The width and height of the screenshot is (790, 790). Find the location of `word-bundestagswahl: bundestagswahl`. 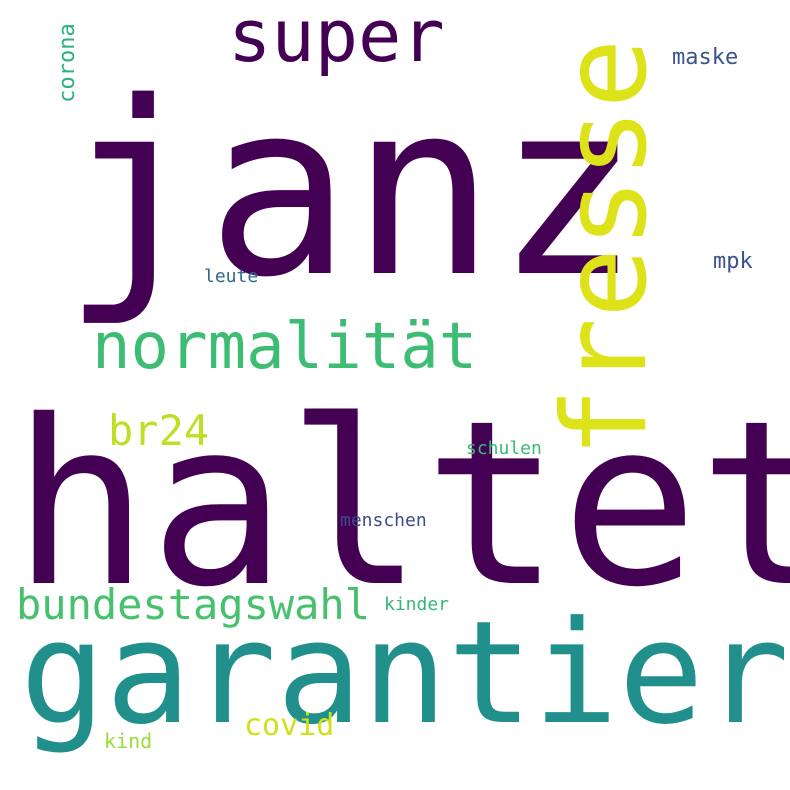

word-bundestagswahl: bundestagswahl is located at coordinates (193, 604).